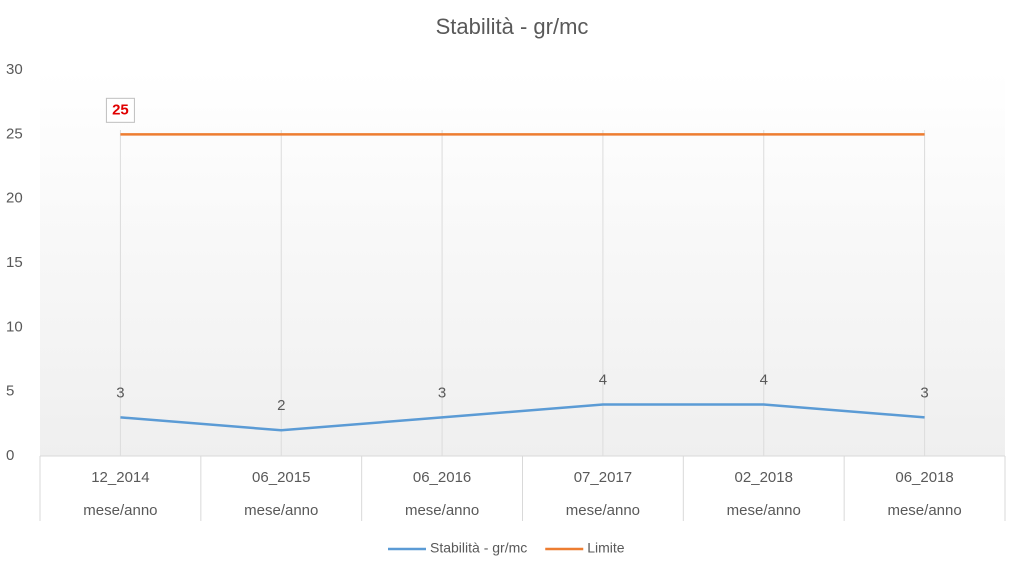 The width and height of the screenshot is (1024, 577). I want to click on chart-title: Stabilità - gr/mc, so click(512, 26).